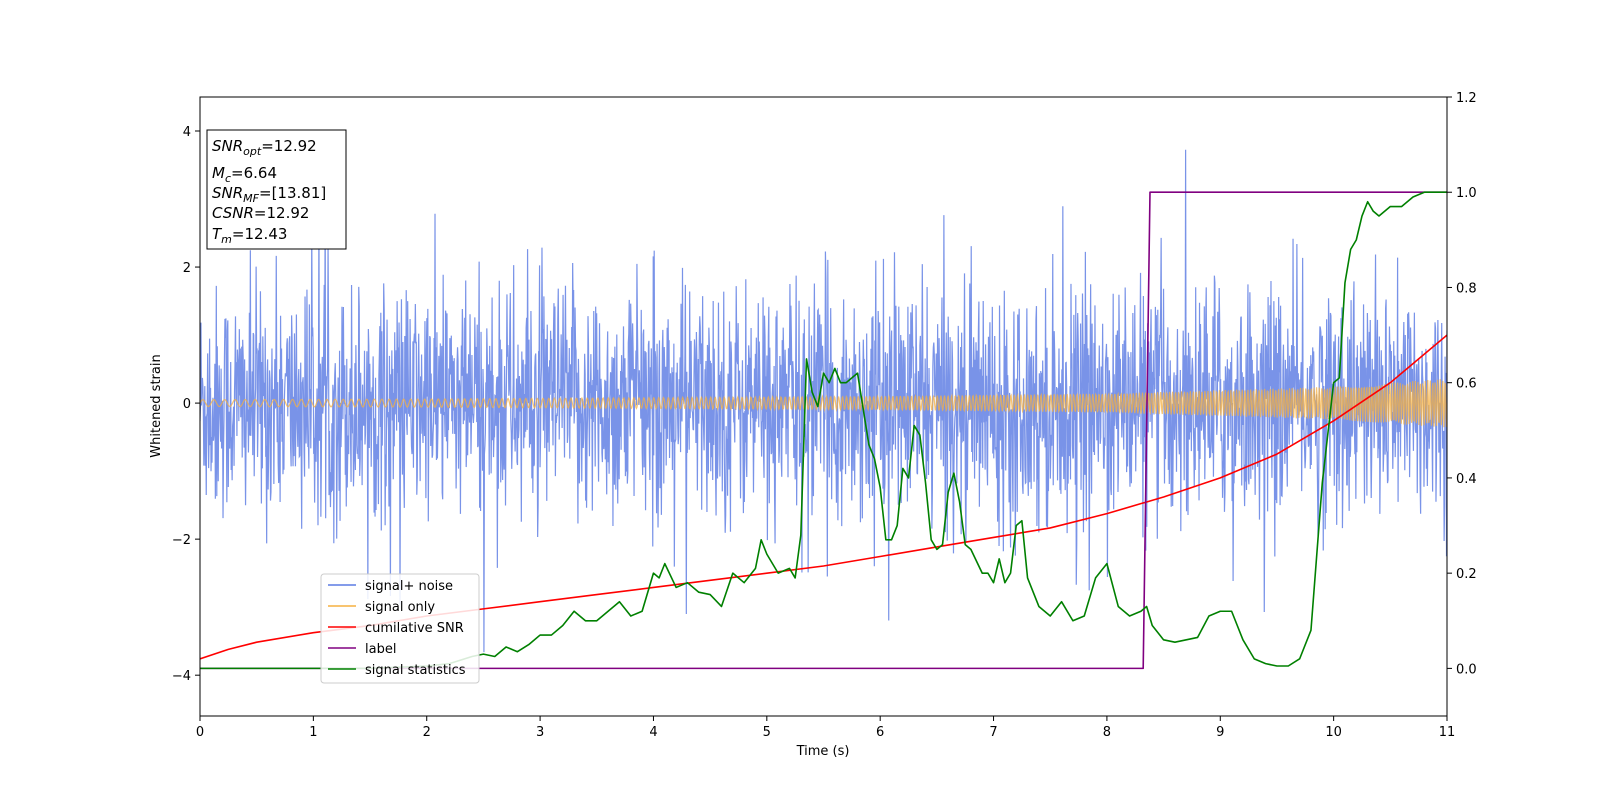  What do you see at coordinates (825, 728) in the screenshot?
I see `x-axis: 0 1 2 3 4 5 6 7 8 9 10 11` at bounding box center [825, 728].